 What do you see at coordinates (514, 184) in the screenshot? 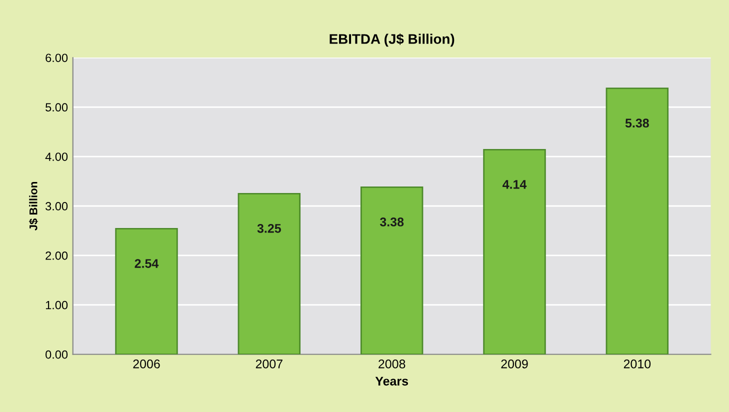
I see `data-label: 4.14` at bounding box center [514, 184].